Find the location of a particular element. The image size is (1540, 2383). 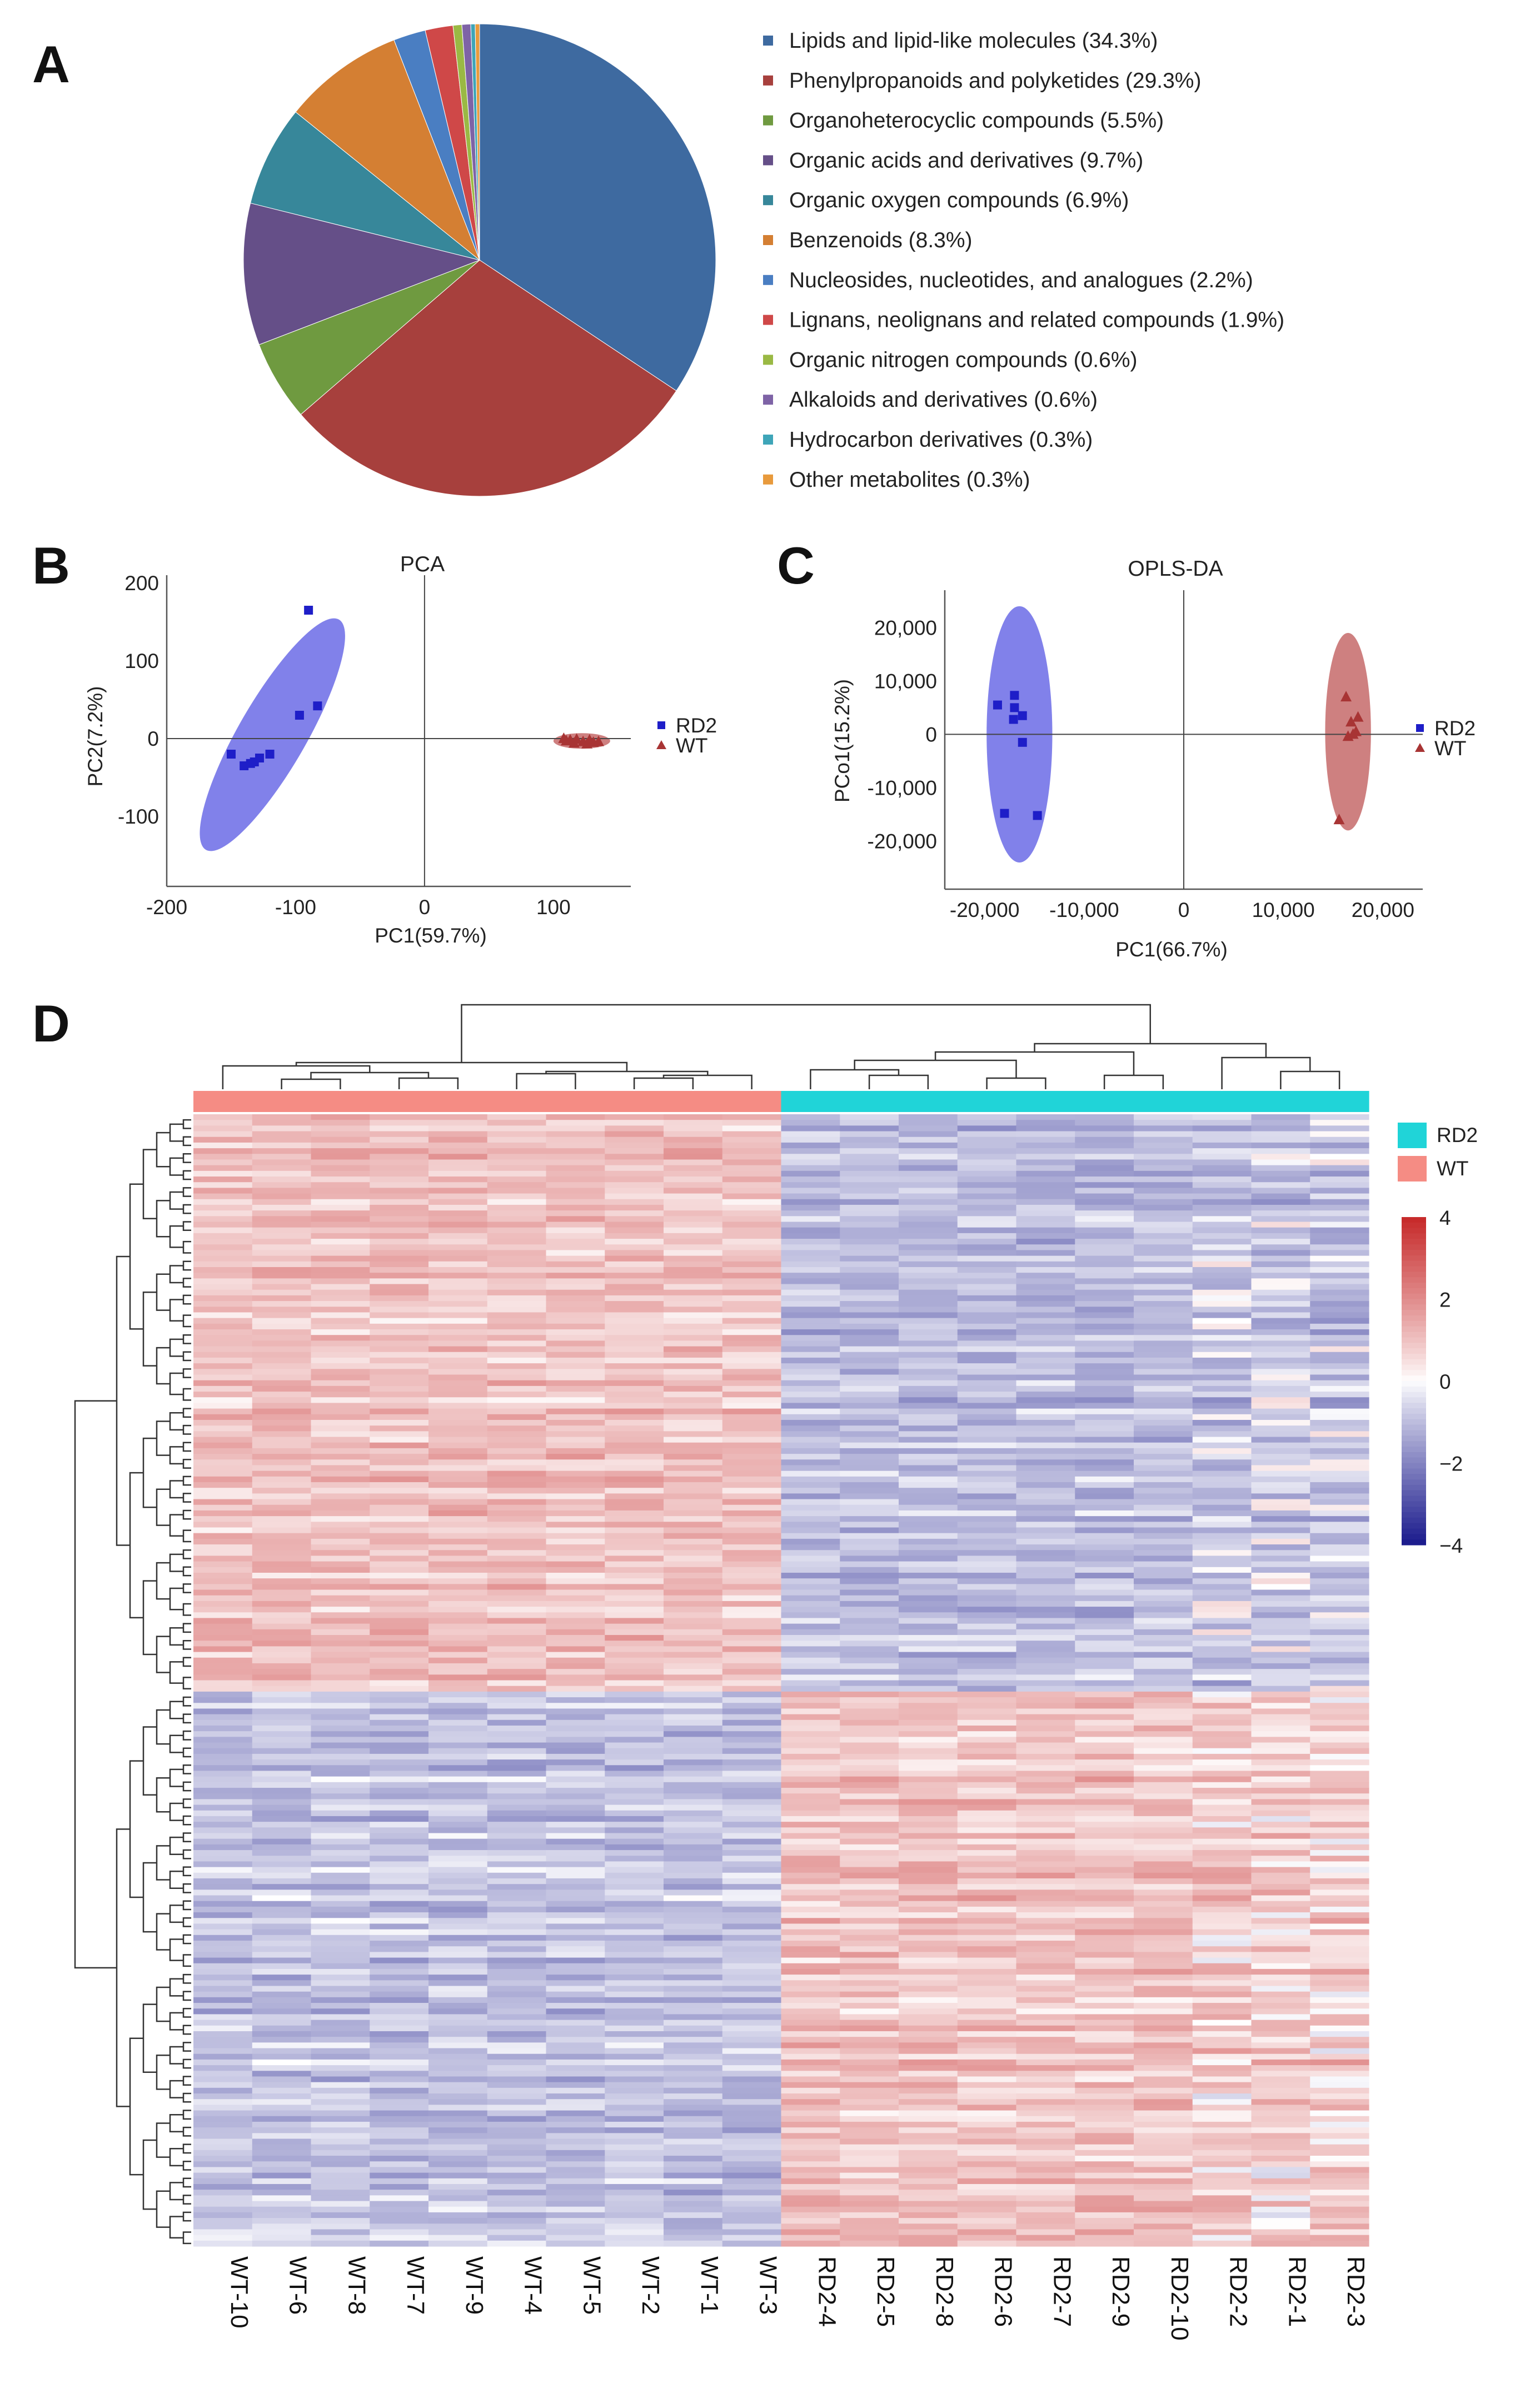

colorbar-segment is located at coordinates (1414, 1286).